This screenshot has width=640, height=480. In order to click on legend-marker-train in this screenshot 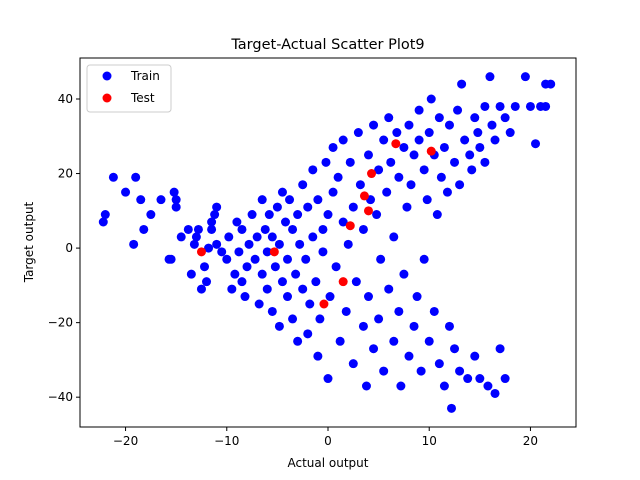, I will do `click(107, 76)`.